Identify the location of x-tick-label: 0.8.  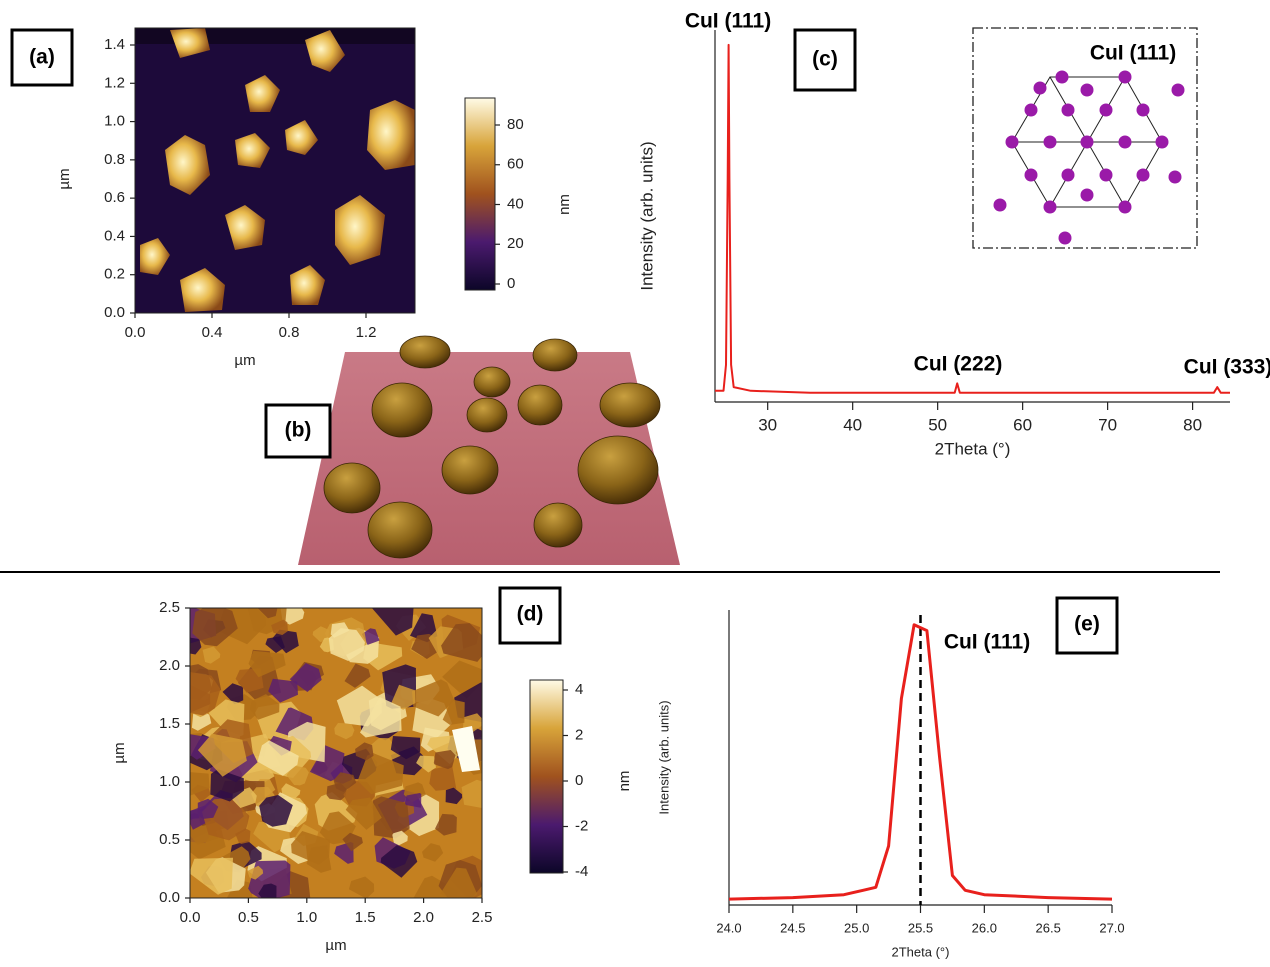
(289, 332).